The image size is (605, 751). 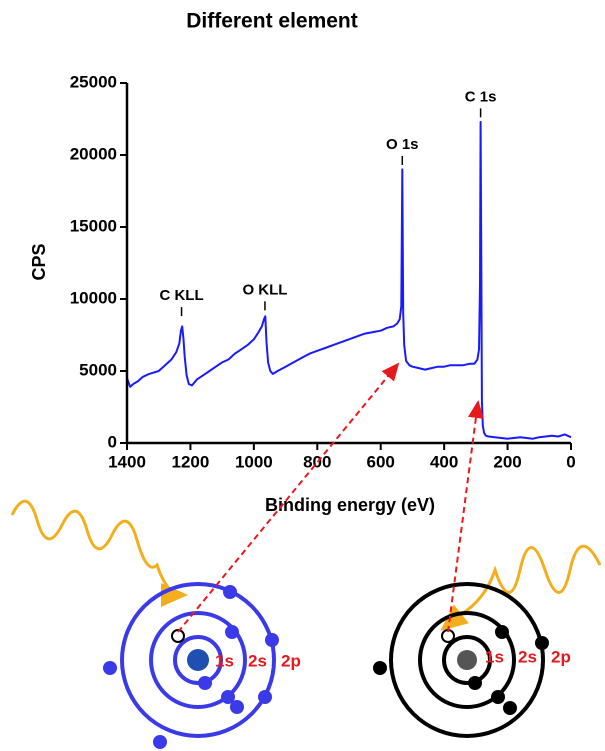 What do you see at coordinates (191, 461) in the screenshot?
I see `x-tick-label: 1200` at bounding box center [191, 461].